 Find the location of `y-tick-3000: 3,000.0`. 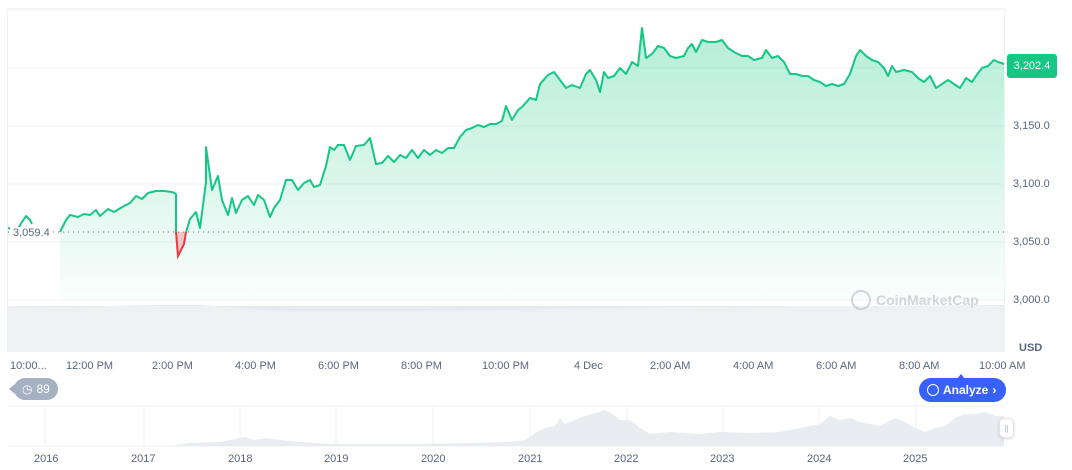

y-tick-3000: 3,000.0 is located at coordinates (1031, 300).